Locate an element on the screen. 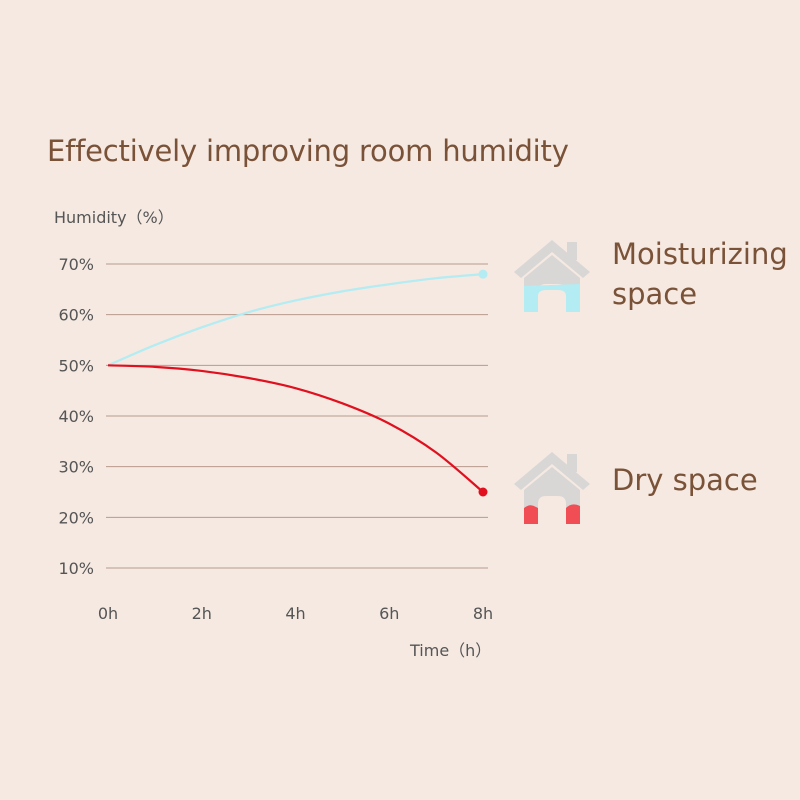 This screenshot has height=800, width=800. y-tick-label: 40% is located at coordinates (76, 416).